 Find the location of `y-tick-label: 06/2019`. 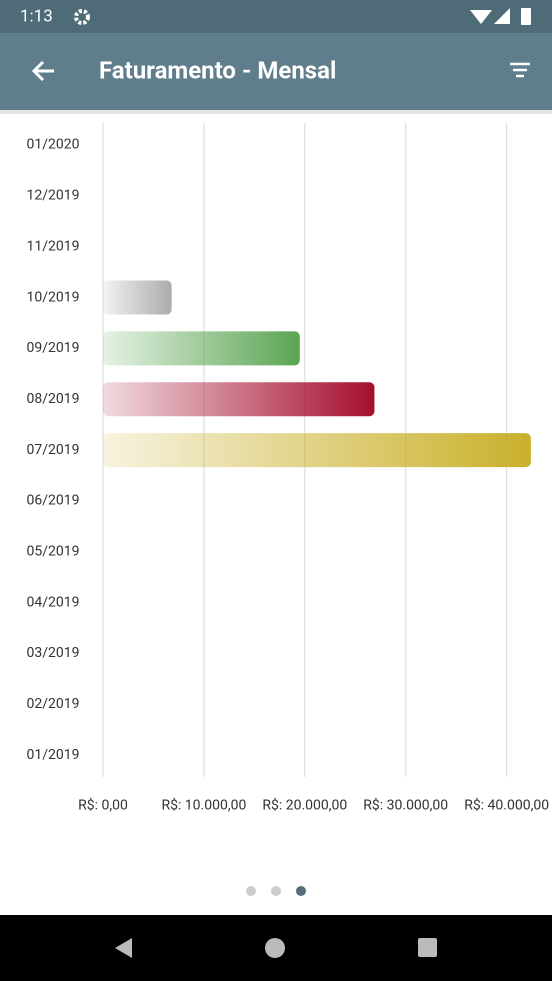

y-tick-label: 06/2019 is located at coordinates (53, 501).